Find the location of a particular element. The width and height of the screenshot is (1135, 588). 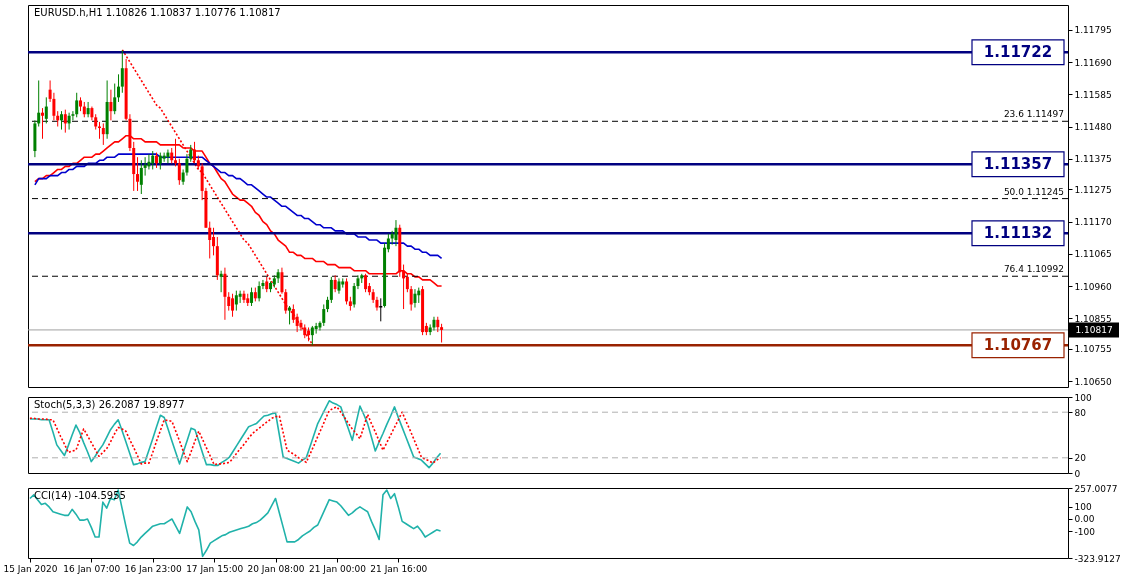

x-tick-label: 16 Jan 07:00 is located at coordinates (92, 568).